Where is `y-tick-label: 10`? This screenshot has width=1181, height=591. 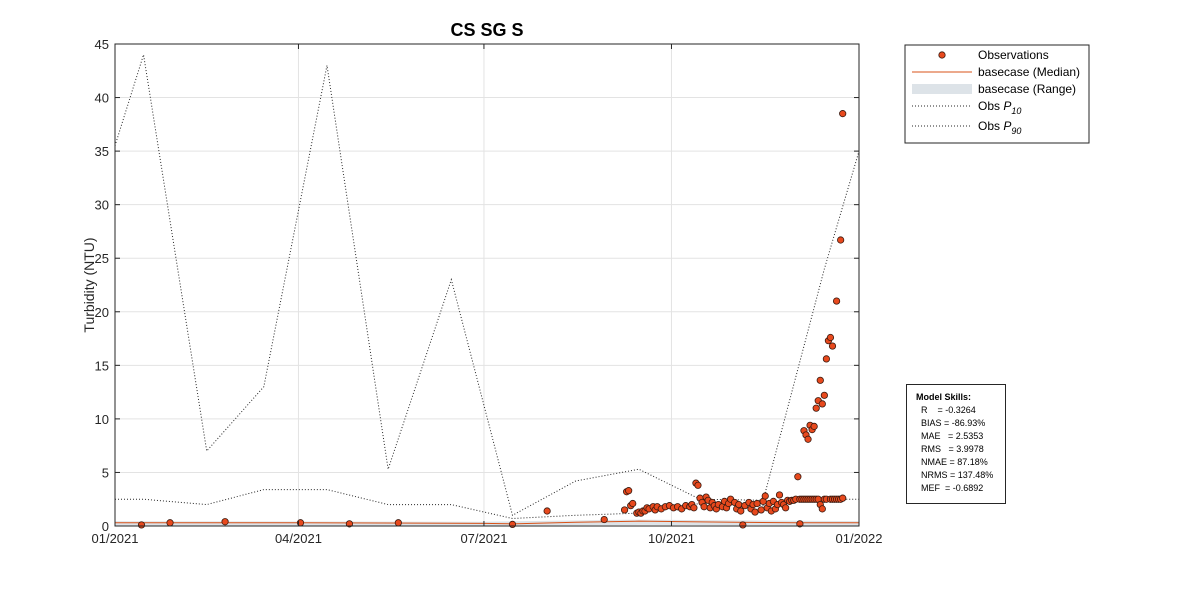 y-tick-label: 10 is located at coordinates (102, 419).